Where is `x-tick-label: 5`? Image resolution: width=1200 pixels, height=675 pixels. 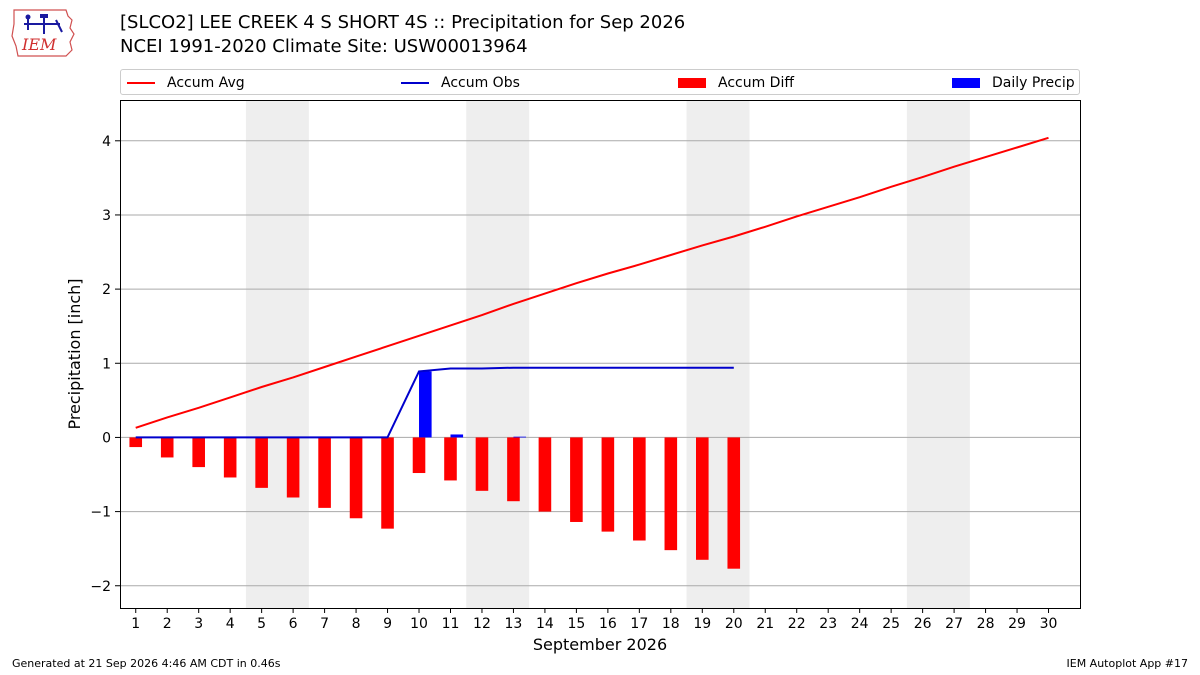 x-tick-label: 5 is located at coordinates (261, 624).